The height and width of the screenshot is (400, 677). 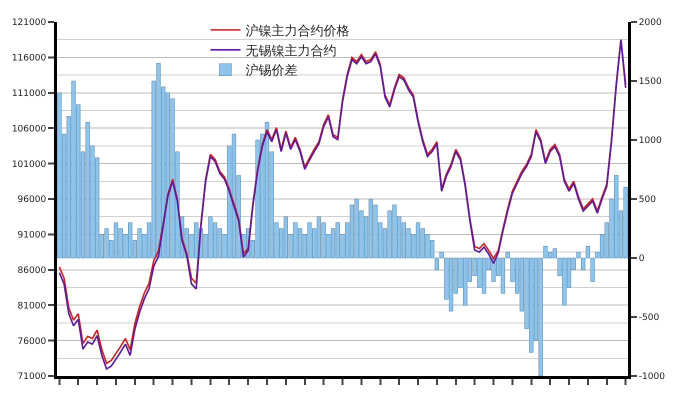 I want to click on y2-tick-label: 1000, so click(x=650, y=141).